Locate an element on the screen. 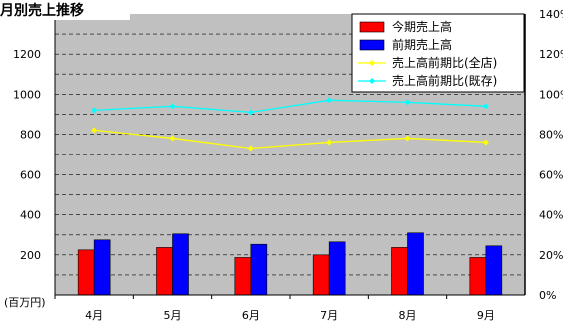 The height and width of the screenshot is (322, 563). chart-title: 月別売上推移 is located at coordinates (42, 10).